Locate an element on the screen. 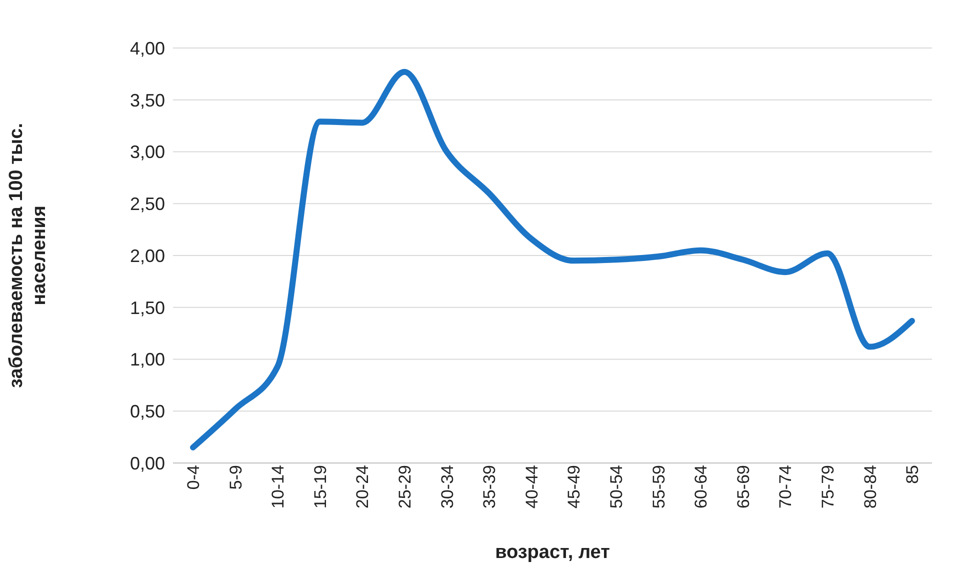 The image size is (955, 577). x-tick-label: 80-84 is located at coordinates (870, 486).